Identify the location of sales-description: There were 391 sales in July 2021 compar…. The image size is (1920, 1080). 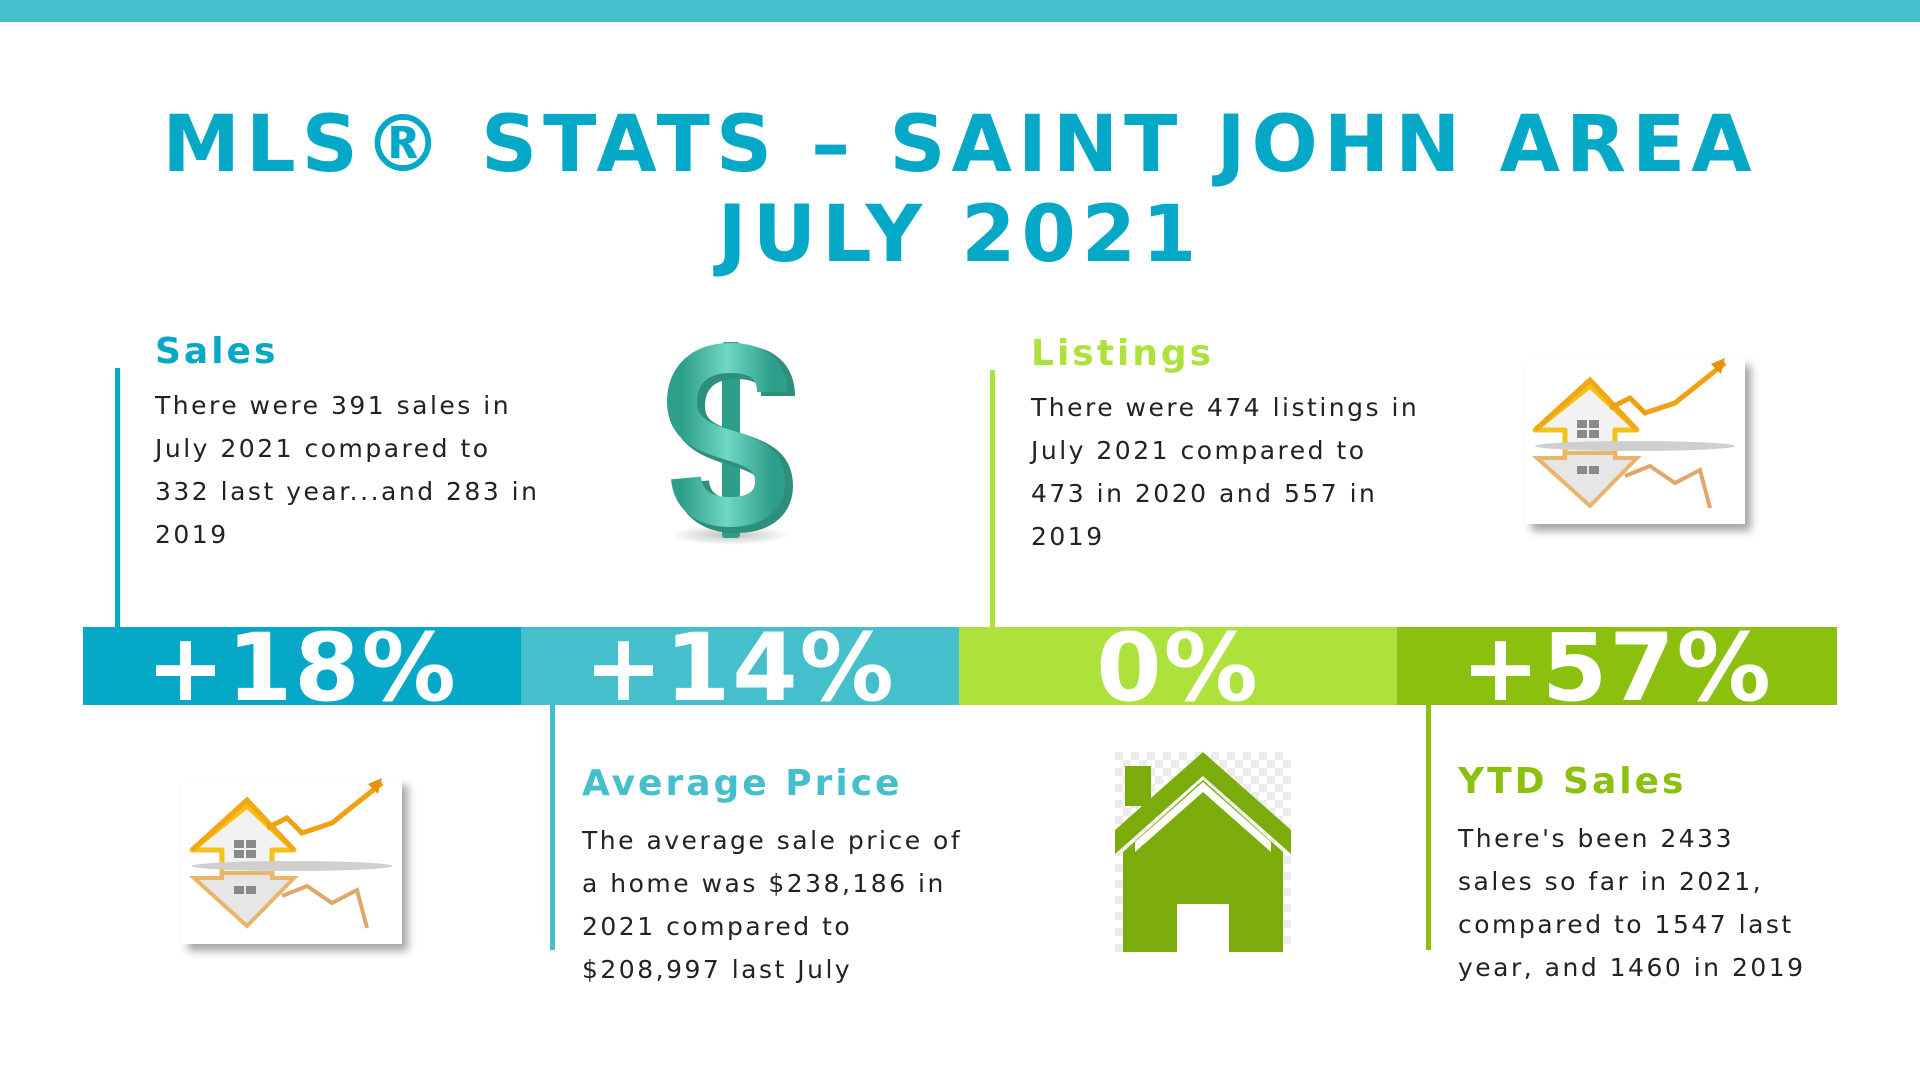
(347, 470).